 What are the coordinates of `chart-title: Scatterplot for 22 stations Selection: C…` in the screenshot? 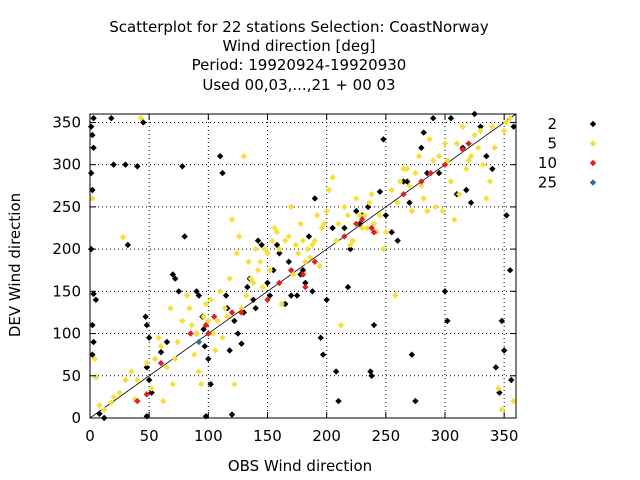 It's located at (299, 56).